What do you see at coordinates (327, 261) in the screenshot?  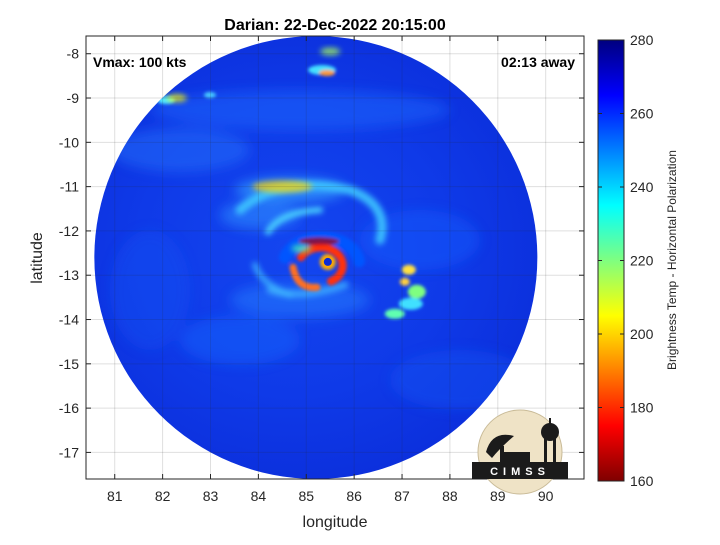 I see `eye-center` at bounding box center [327, 261].